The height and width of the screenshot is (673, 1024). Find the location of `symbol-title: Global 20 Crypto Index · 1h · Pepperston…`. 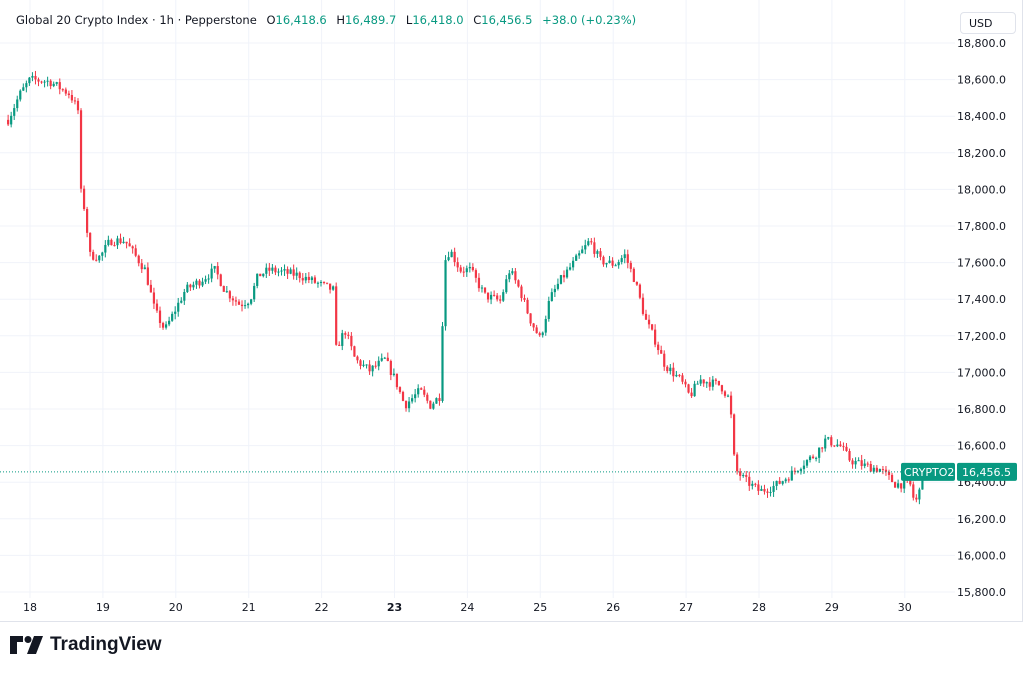

symbol-title: Global 20 Crypto Index · 1h · Pepperston… is located at coordinates (136, 20).